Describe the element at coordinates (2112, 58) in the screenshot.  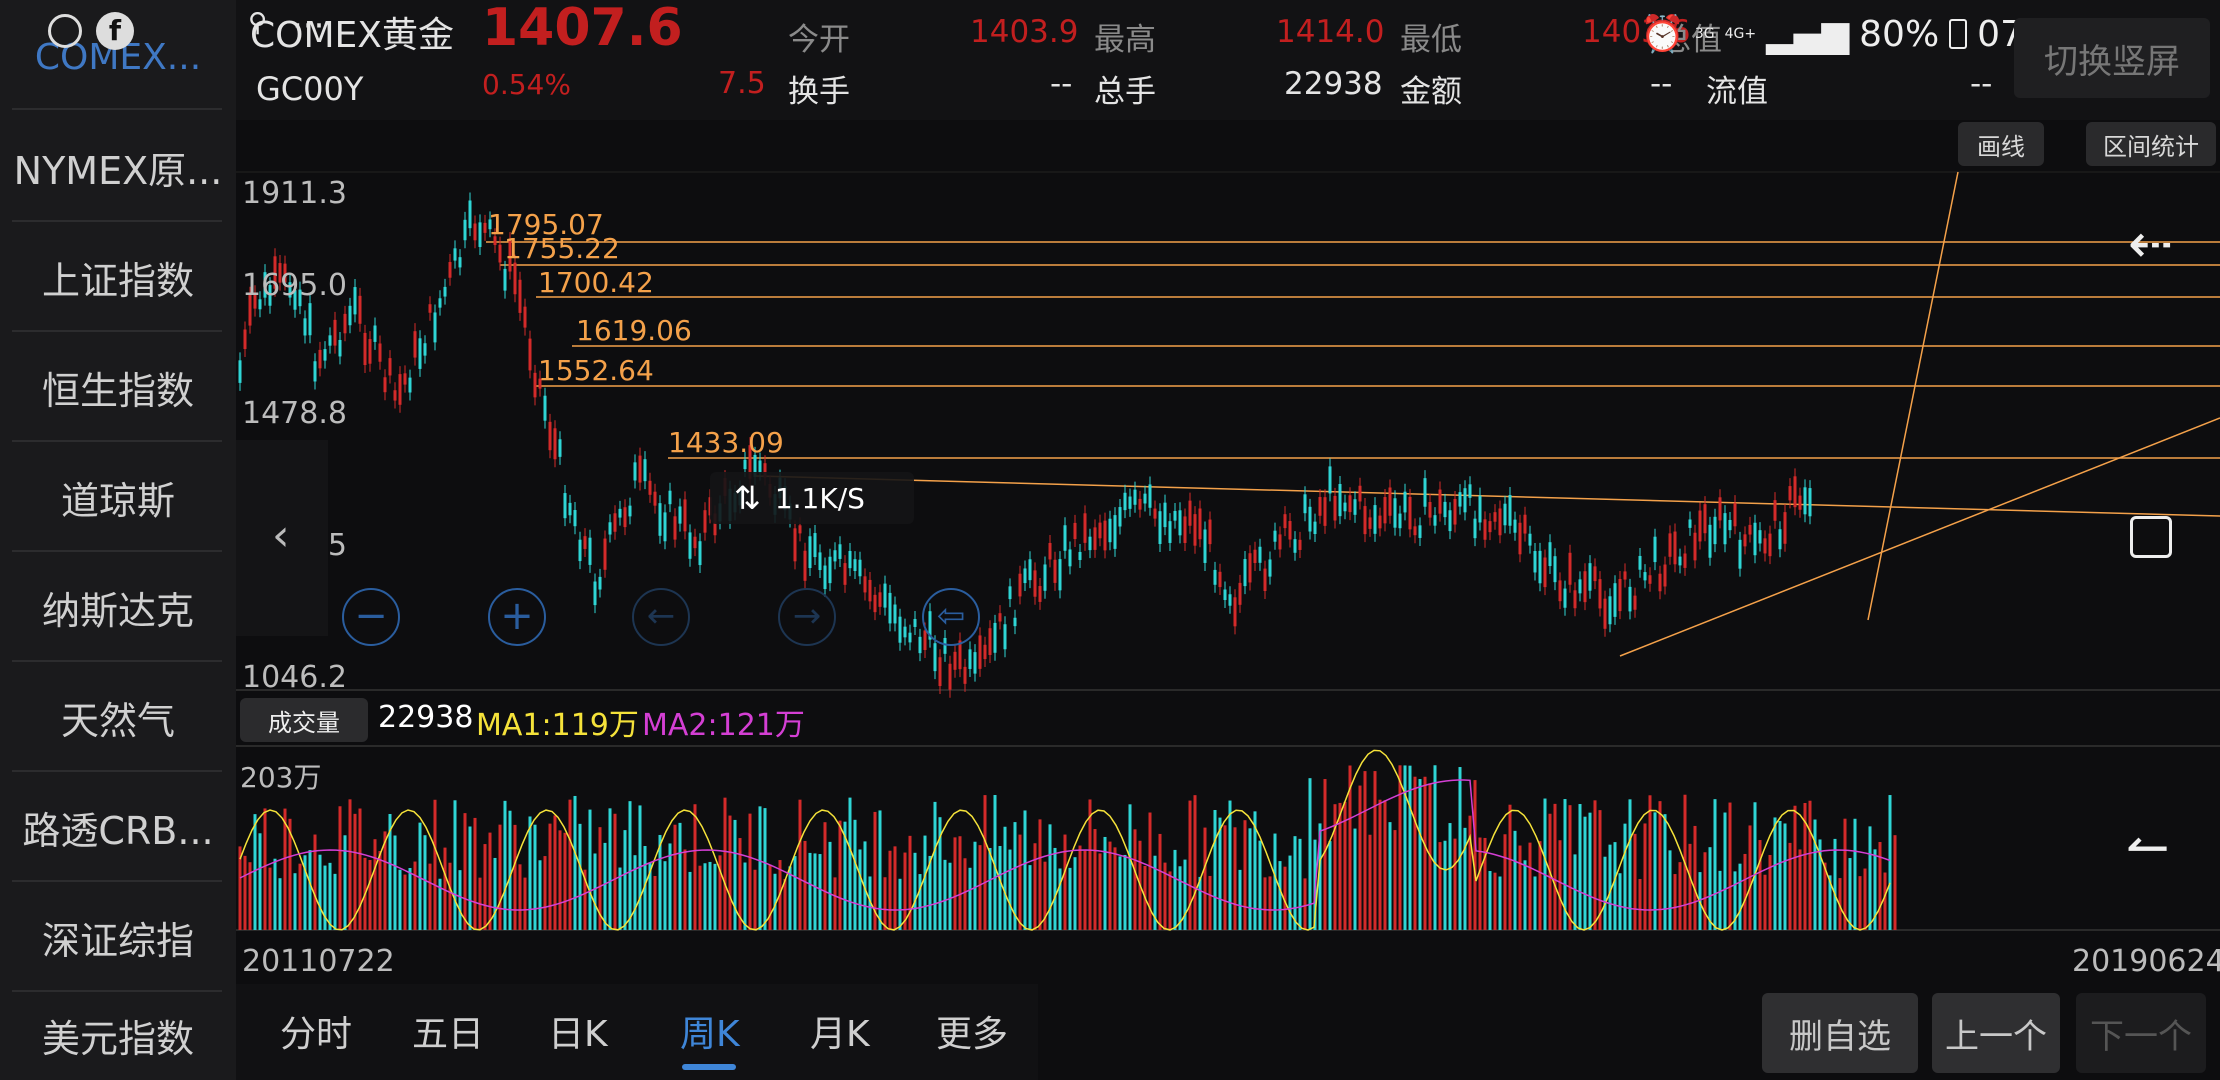
I see `switch-portrait-button: 切换竖屏` at that location.